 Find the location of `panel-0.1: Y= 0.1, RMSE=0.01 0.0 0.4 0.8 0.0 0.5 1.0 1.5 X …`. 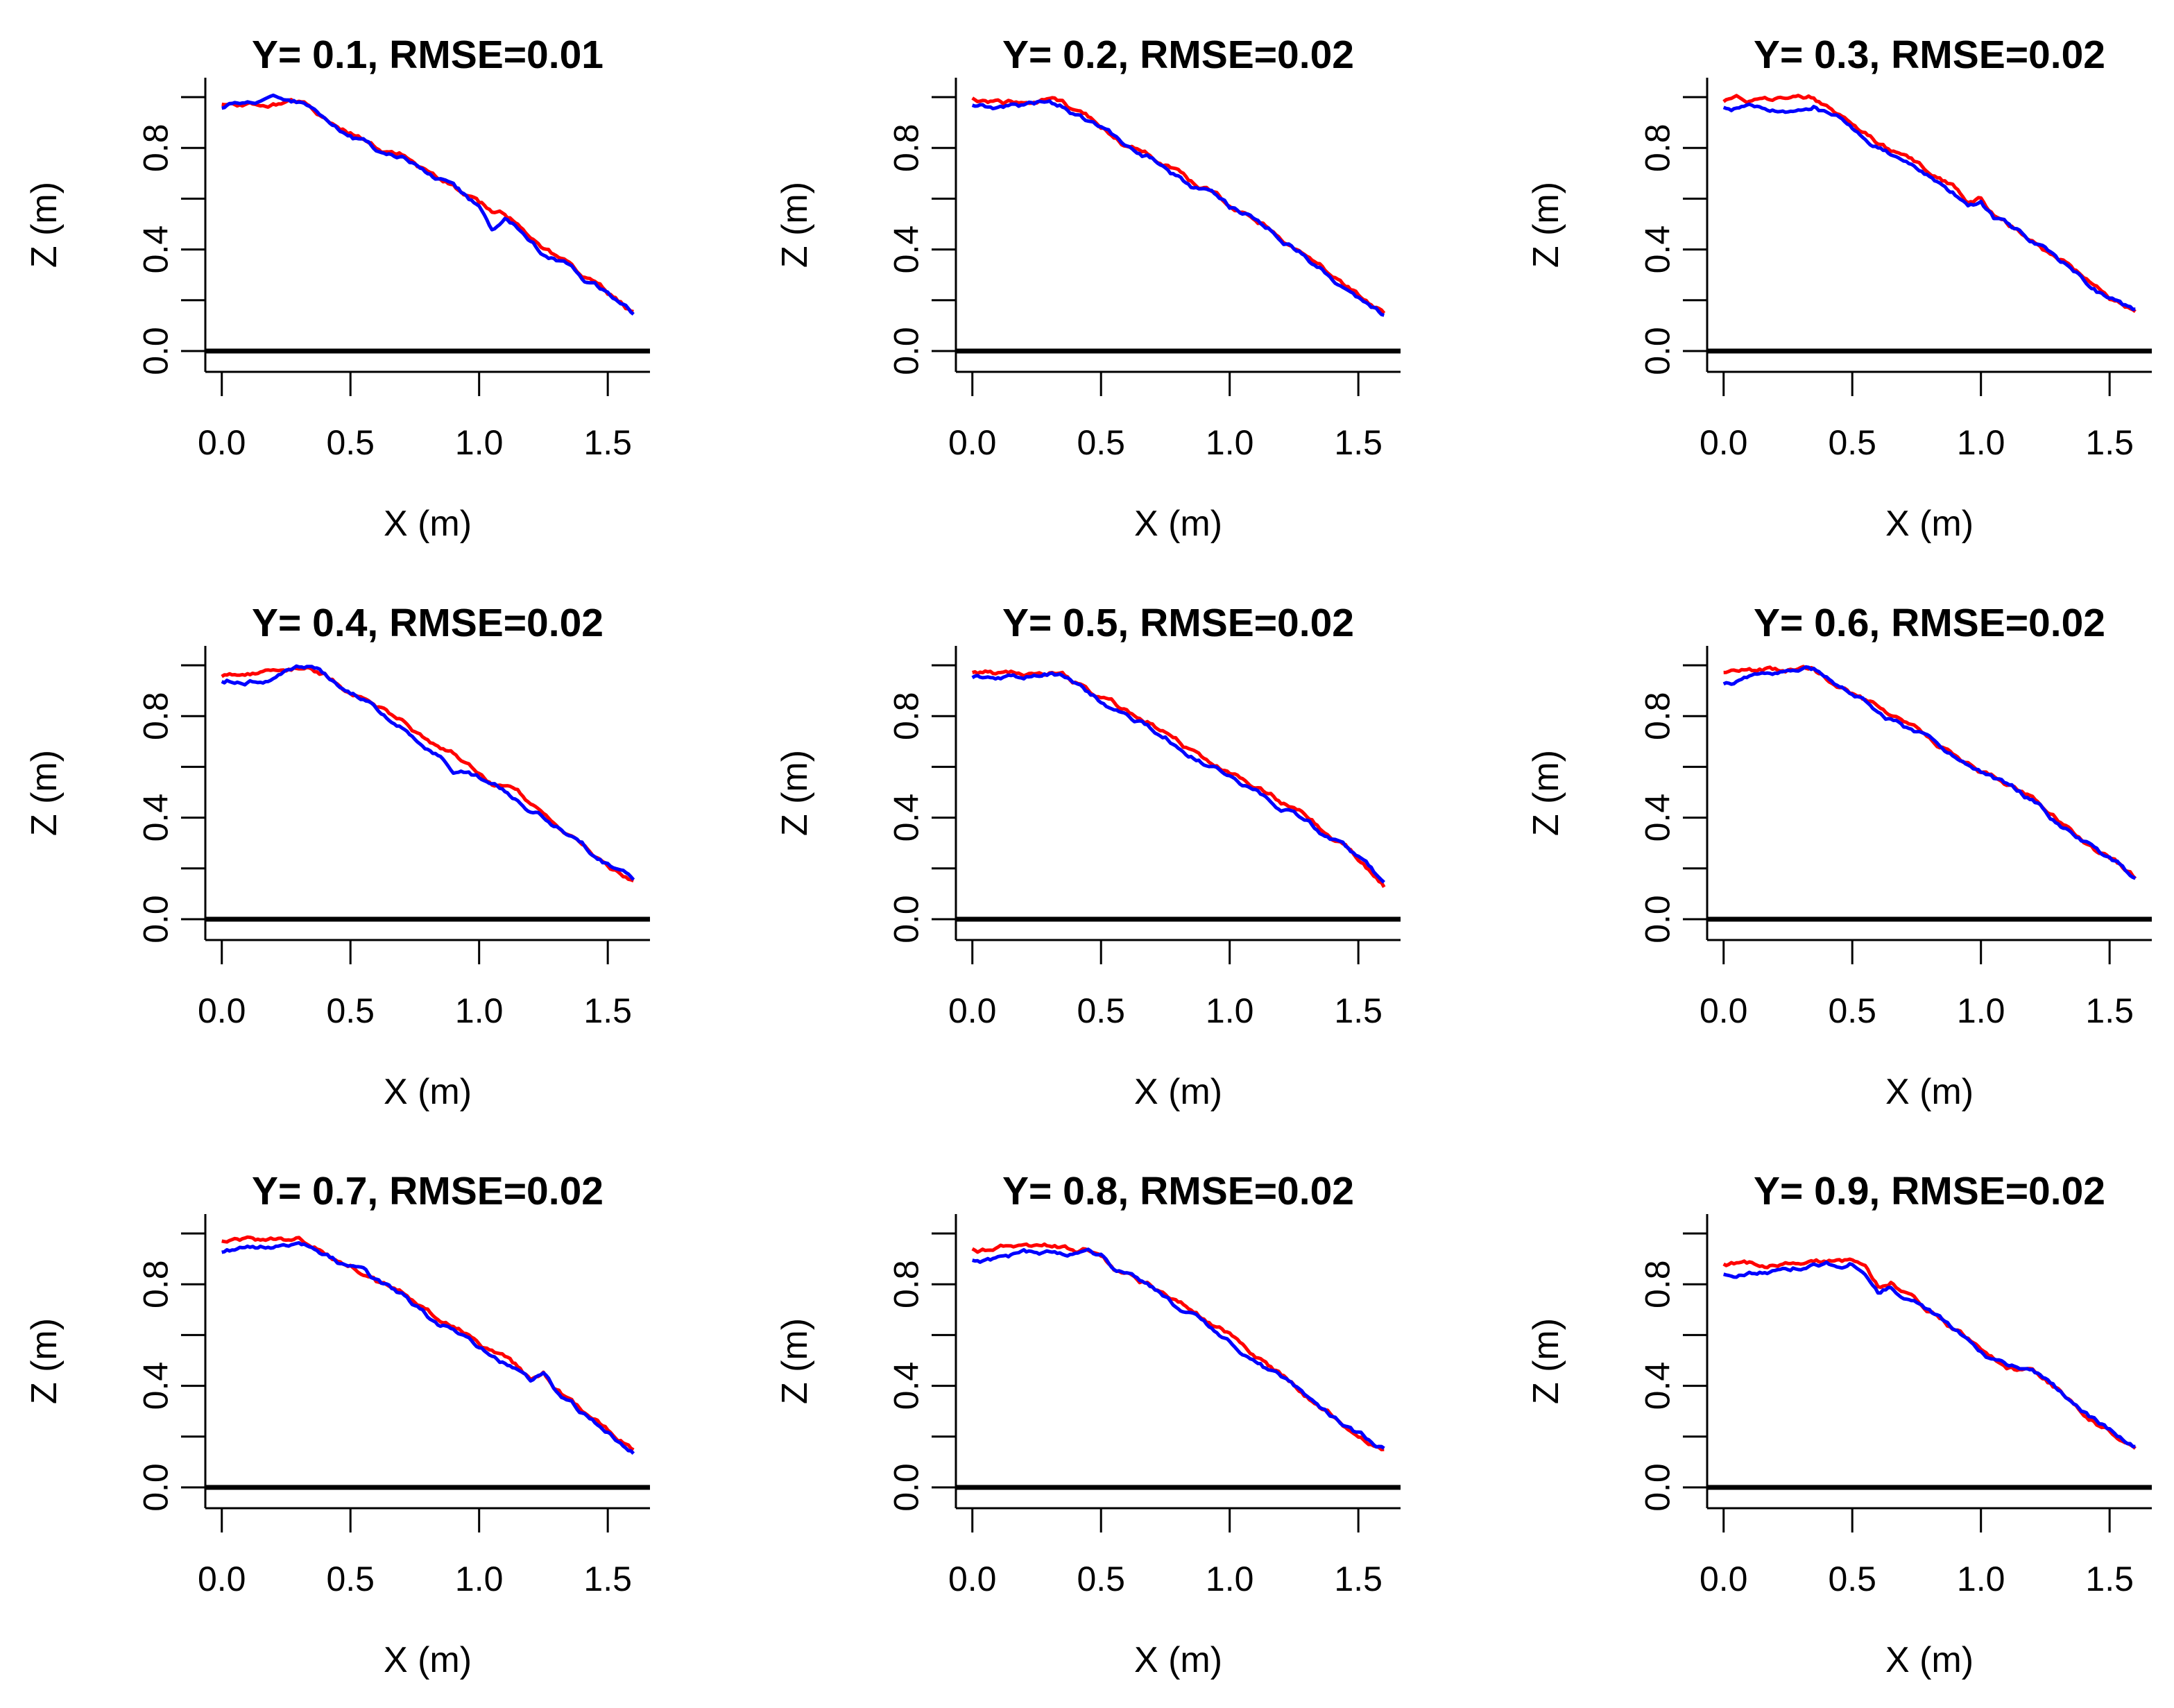

panel-0.1: Y= 0.1, RMSE=0.01 0.0 0.4 0.8 0.0 0.5 1.0 1.5 X … is located at coordinates (337, 288).